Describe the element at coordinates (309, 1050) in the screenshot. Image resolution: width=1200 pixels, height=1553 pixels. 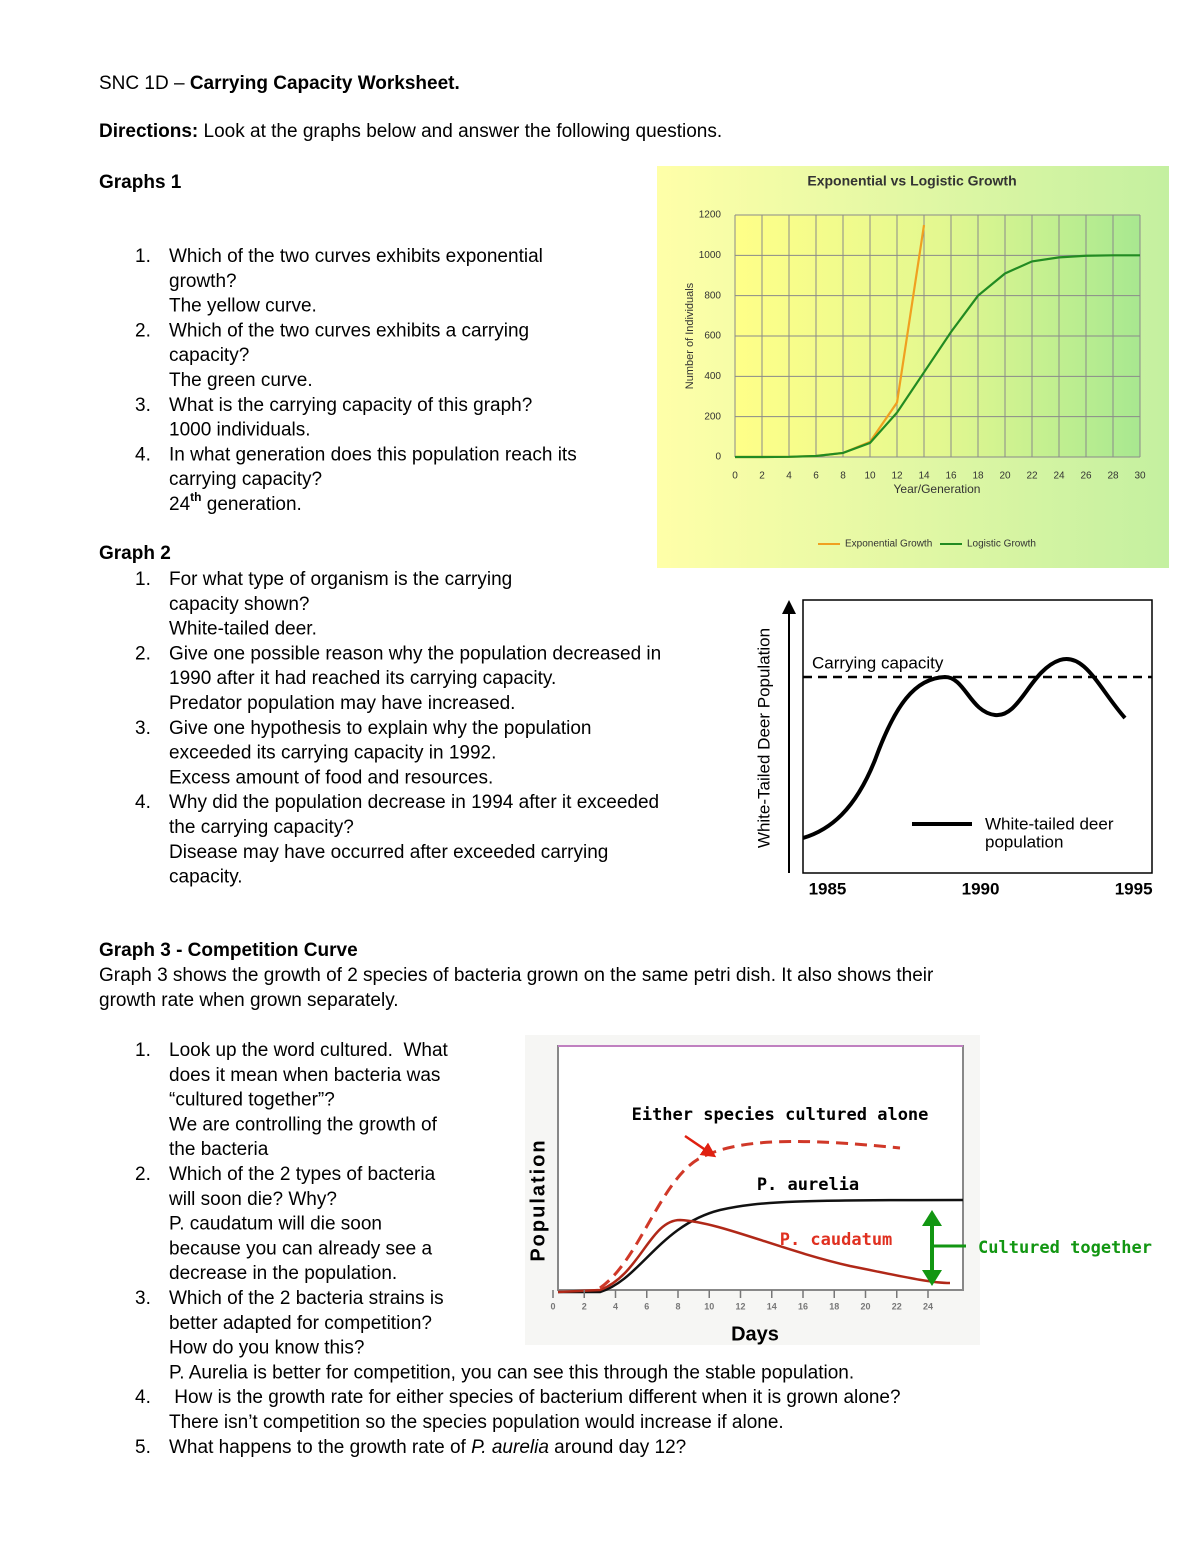
I see `text-line: Look up the word cultured. What` at that location.